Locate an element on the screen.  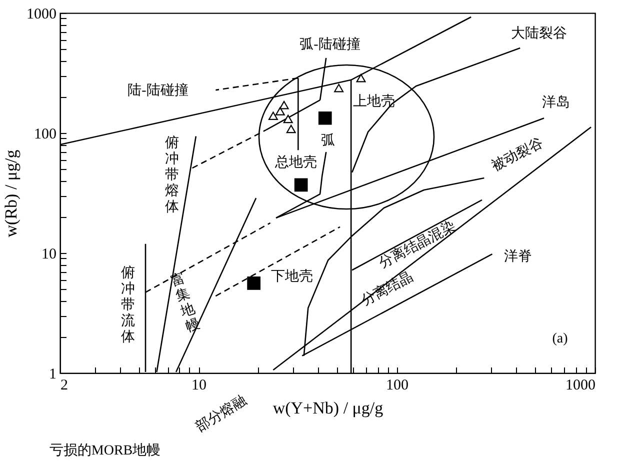
annotation: 被动裂谷 is located at coordinates (517, 156).